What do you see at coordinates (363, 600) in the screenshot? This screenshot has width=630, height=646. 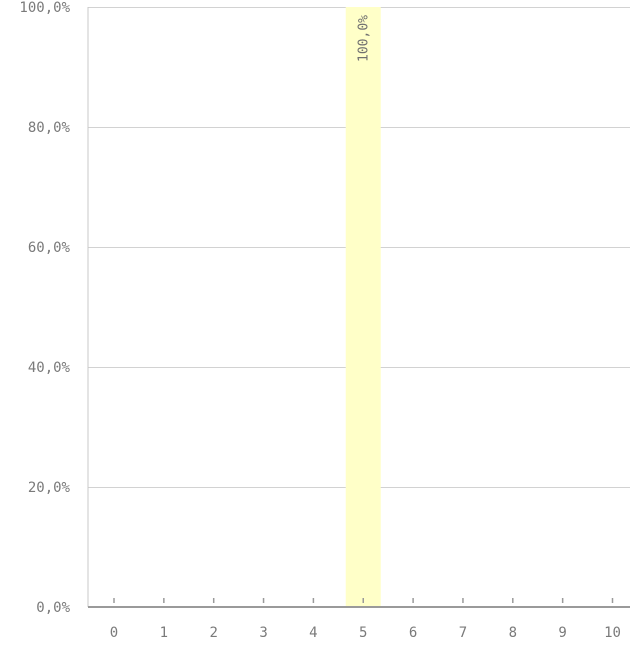 I see `x-tick-marks` at bounding box center [363, 600].